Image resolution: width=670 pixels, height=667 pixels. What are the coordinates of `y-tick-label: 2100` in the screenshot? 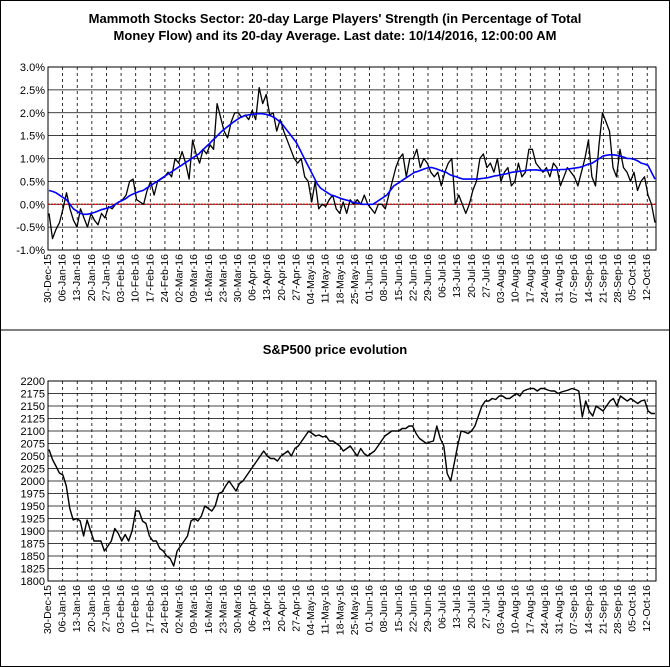 It's located at (33, 432).